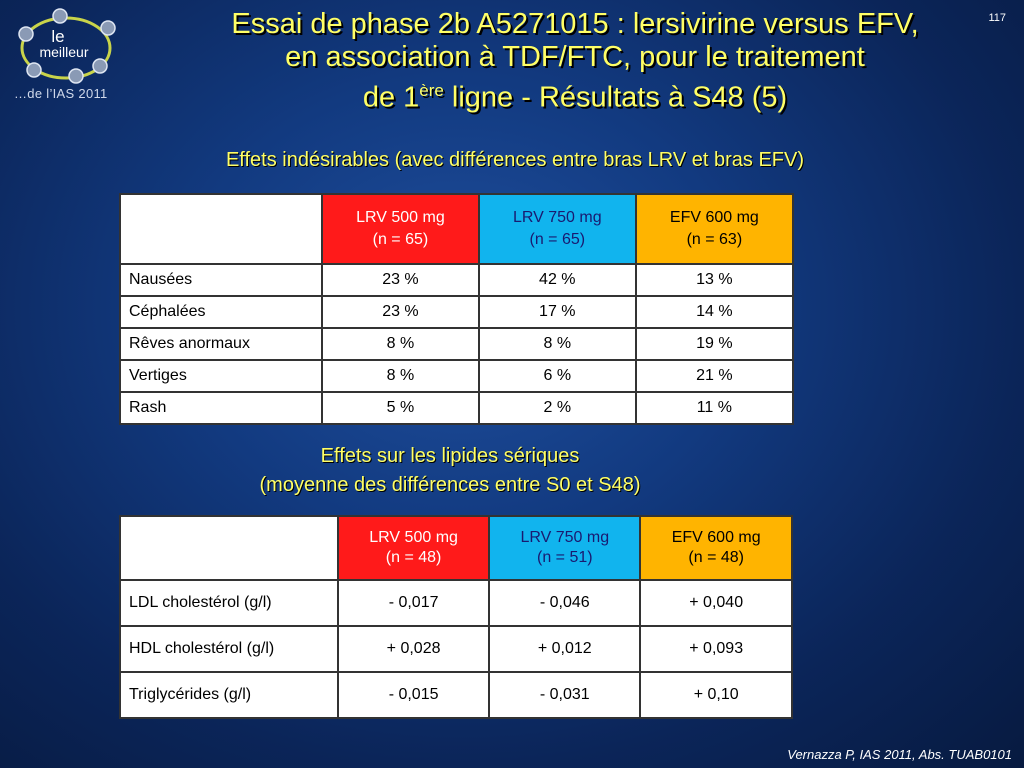 This screenshot has width=1024, height=768. Describe the element at coordinates (557, 408) in the screenshot. I see `cell-value: 2 %` at that location.